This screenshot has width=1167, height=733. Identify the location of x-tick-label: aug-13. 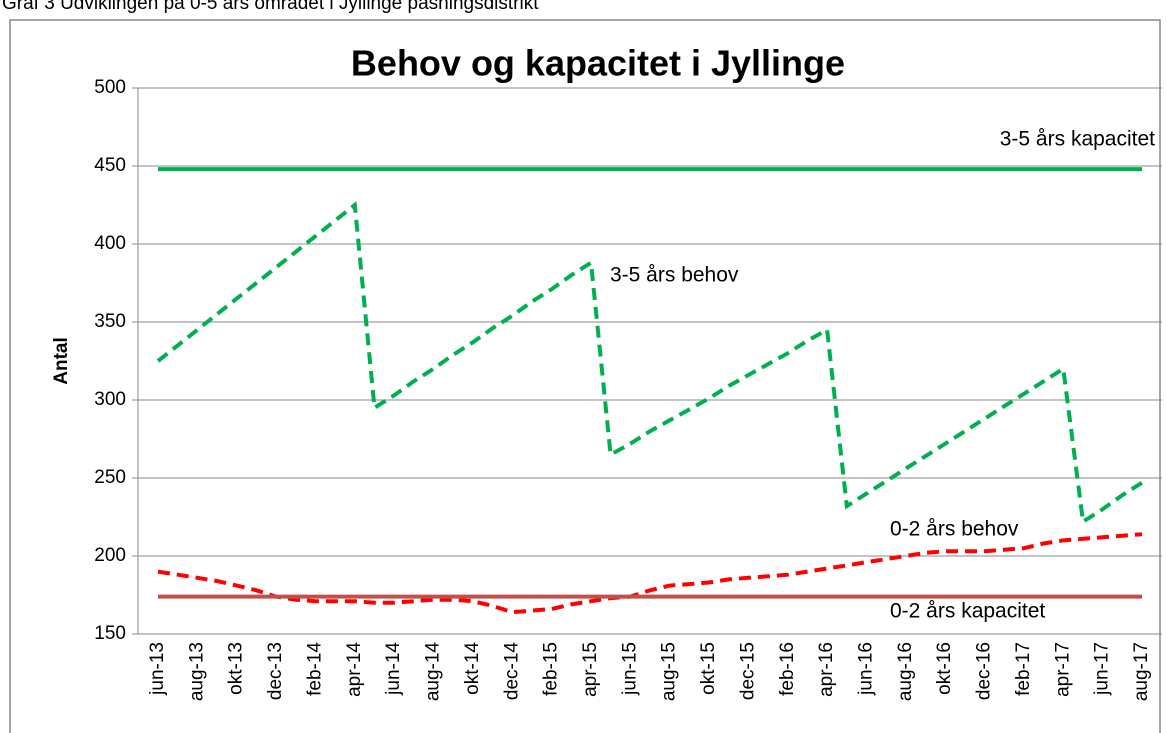
(196, 671).